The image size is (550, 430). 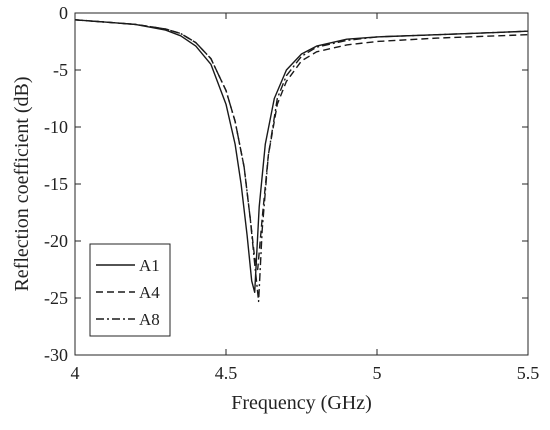 What do you see at coordinates (22, 183) in the screenshot?
I see `y-axis-label: Reflection coefficient (dB)` at bounding box center [22, 183].